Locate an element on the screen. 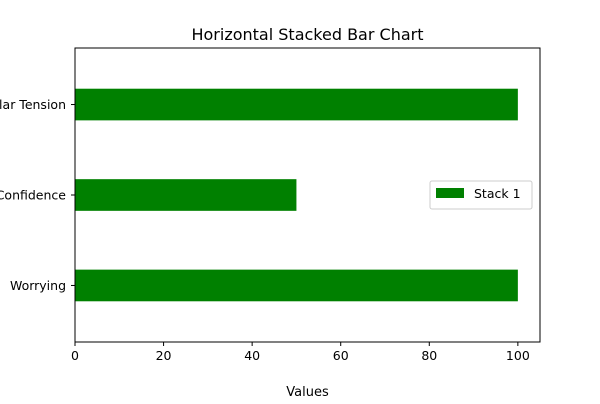 The width and height of the screenshot is (600, 404). legend: Stack 1 is located at coordinates (481, 195).